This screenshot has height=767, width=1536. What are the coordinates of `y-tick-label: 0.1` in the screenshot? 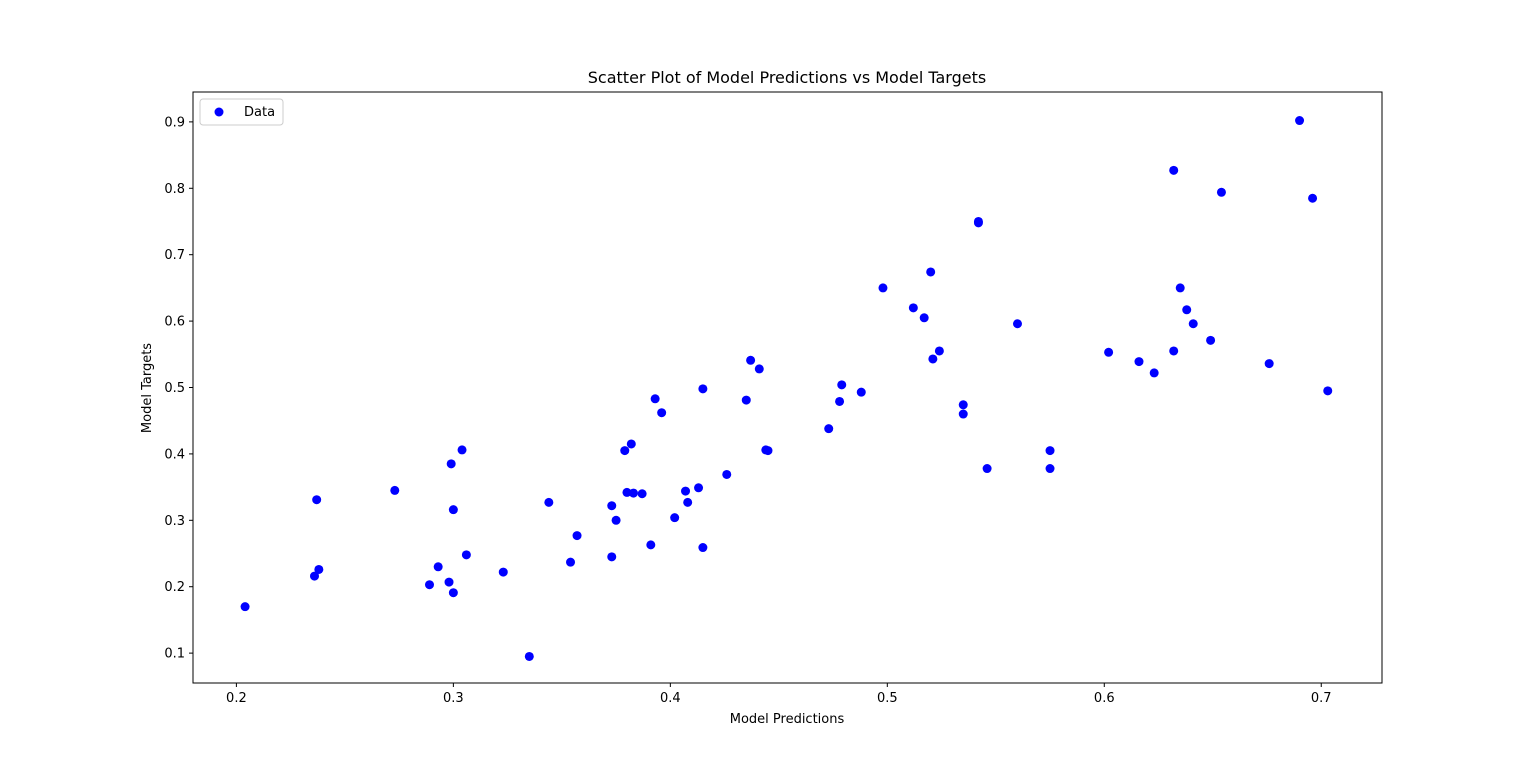 It's located at (174, 654).